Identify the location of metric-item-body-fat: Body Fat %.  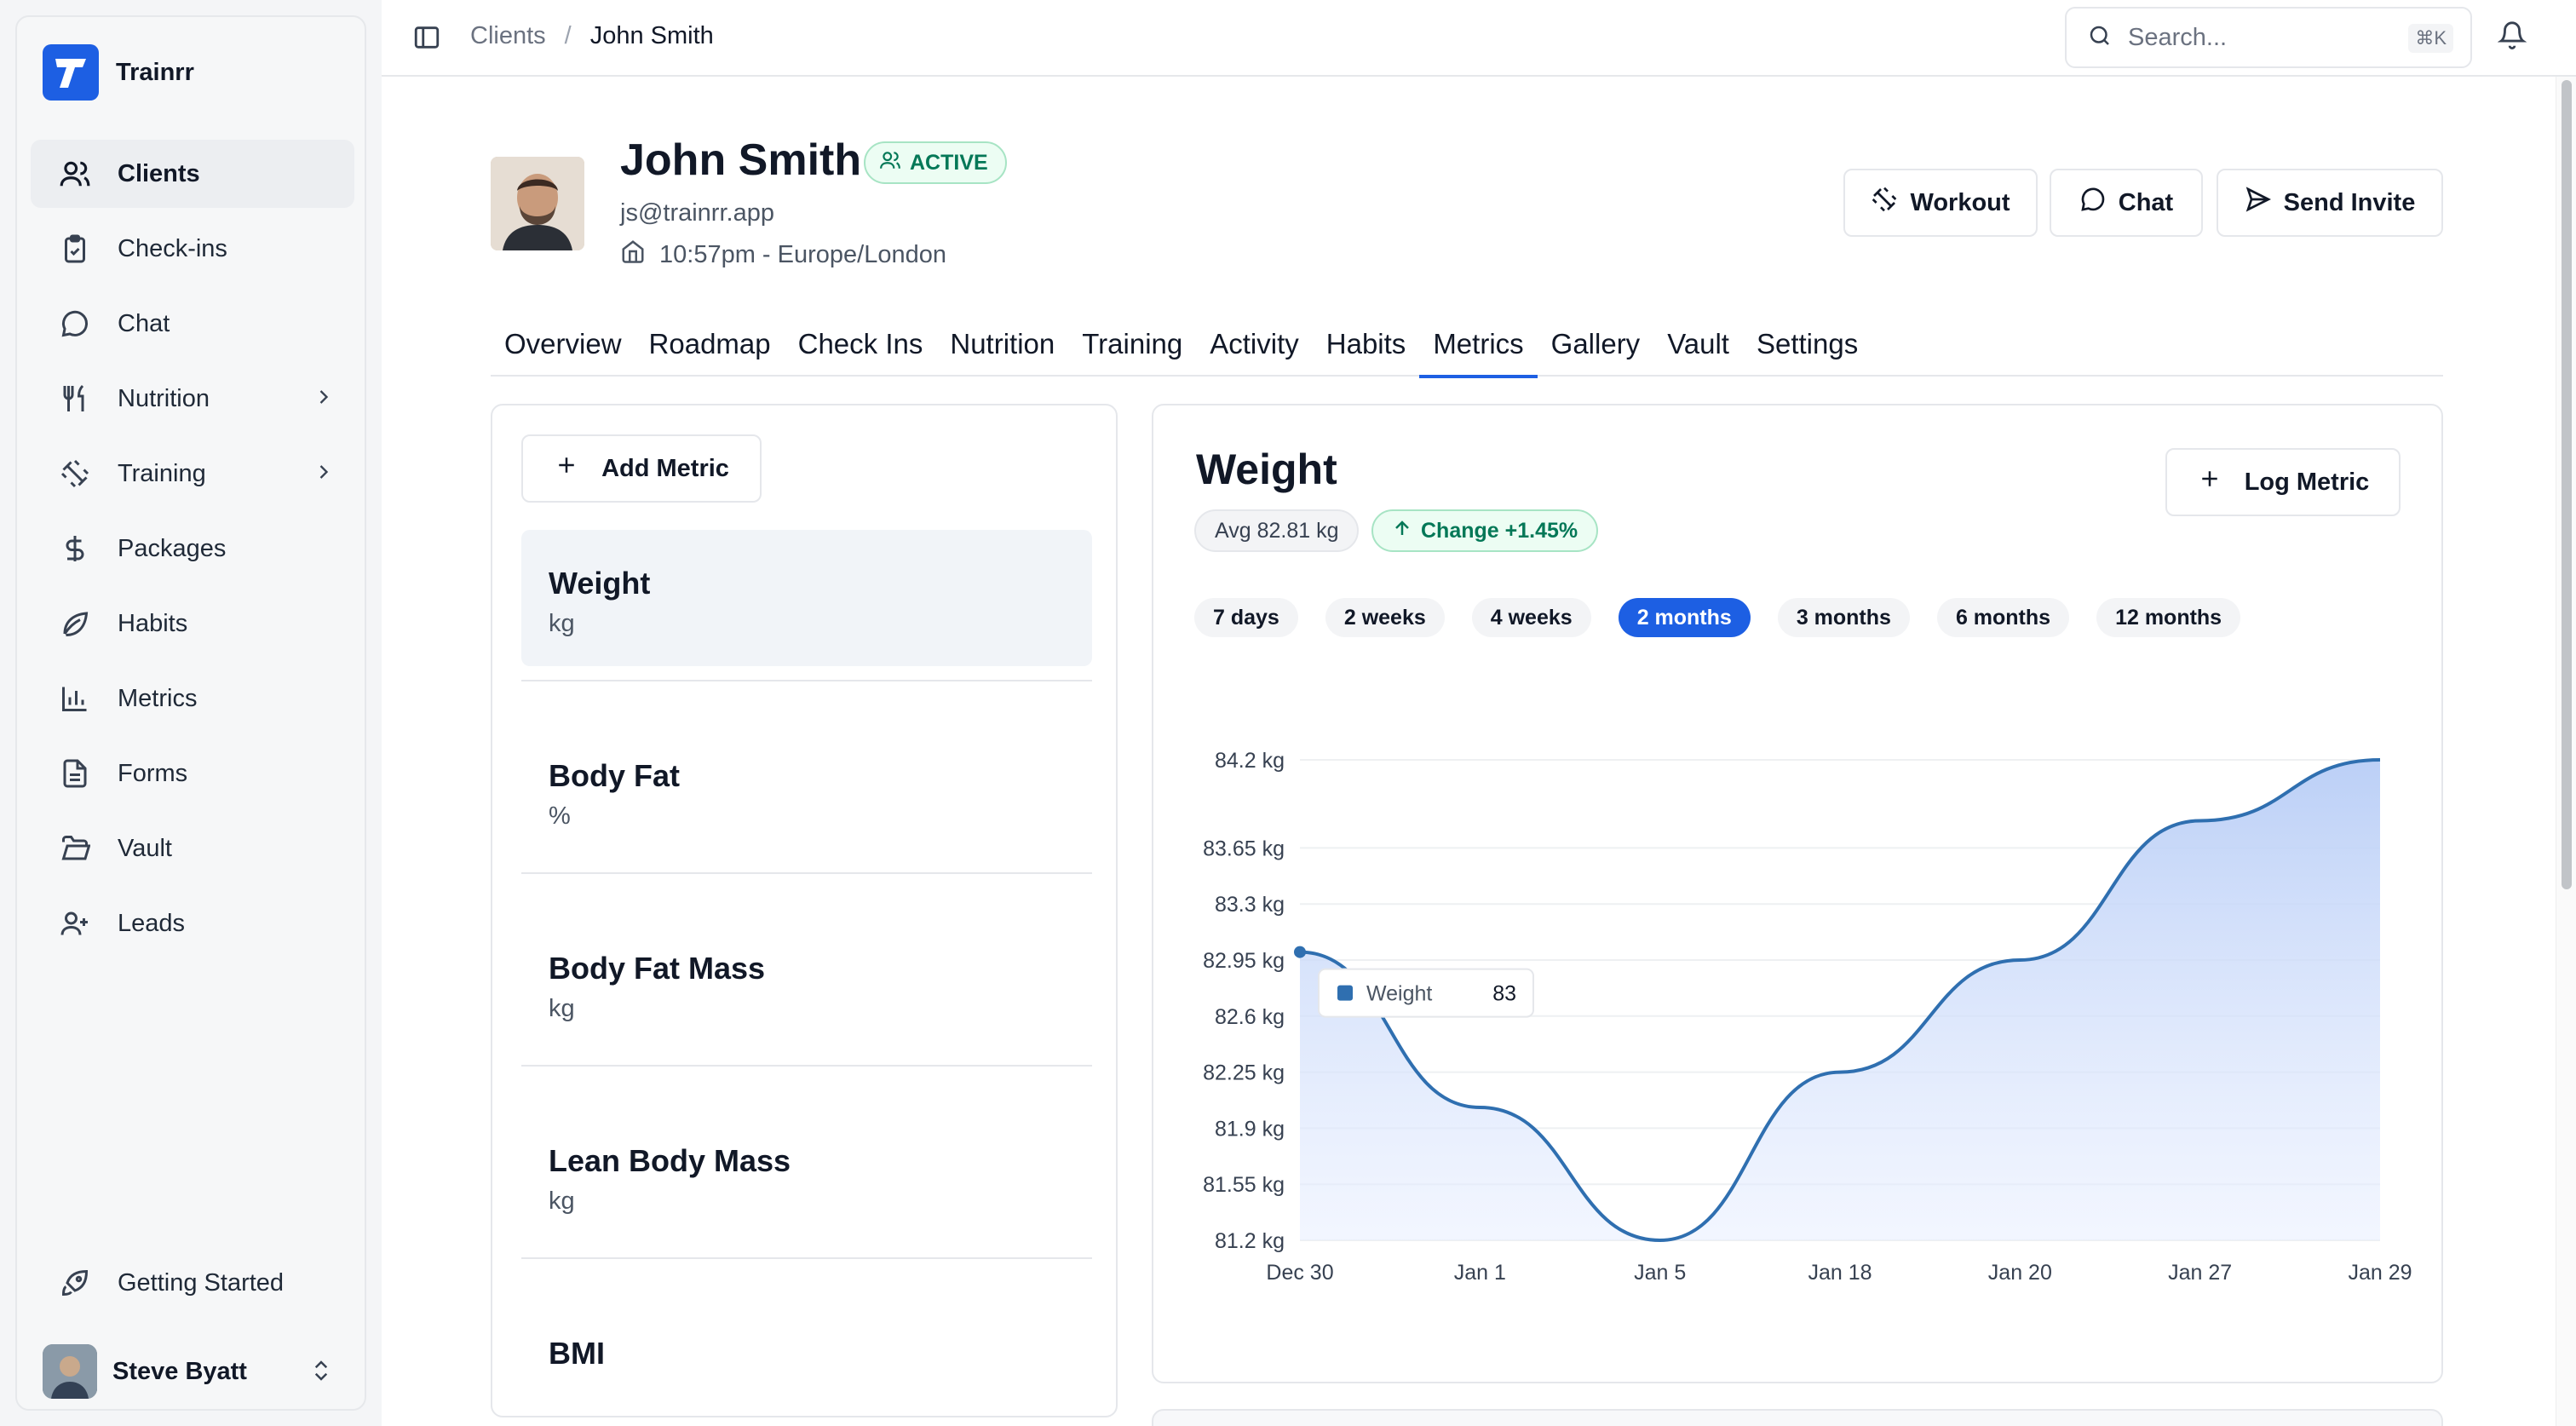
(807, 790).